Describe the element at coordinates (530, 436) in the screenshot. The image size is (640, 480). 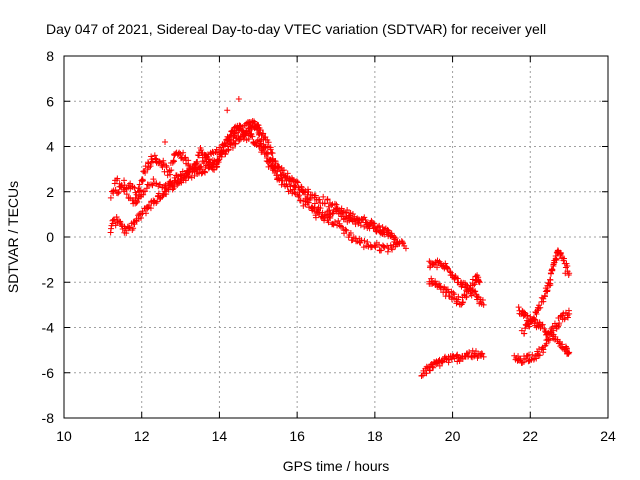
I see `x-tick-label: 22` at that location.